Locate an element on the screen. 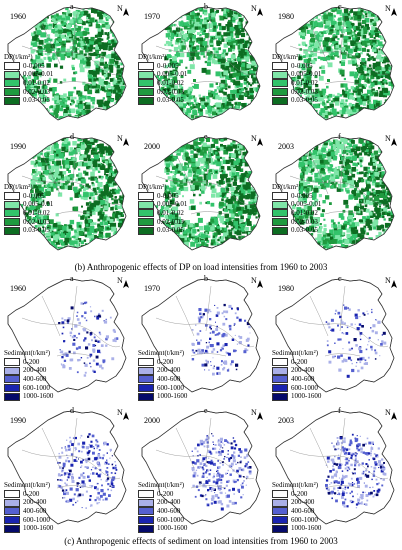  legend-item: 0-0.005 is located at coordinates (28, 66).